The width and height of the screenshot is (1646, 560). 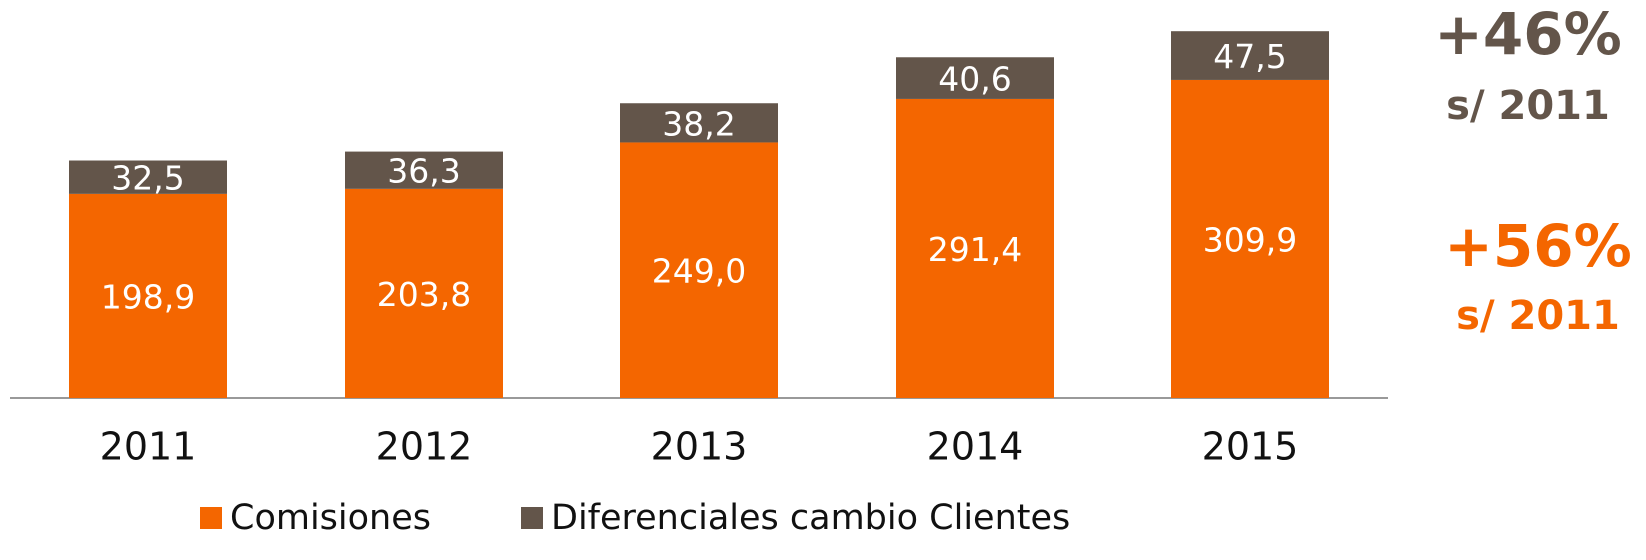 I want to click on value-label: 249,0, so click(x=699, y=271).